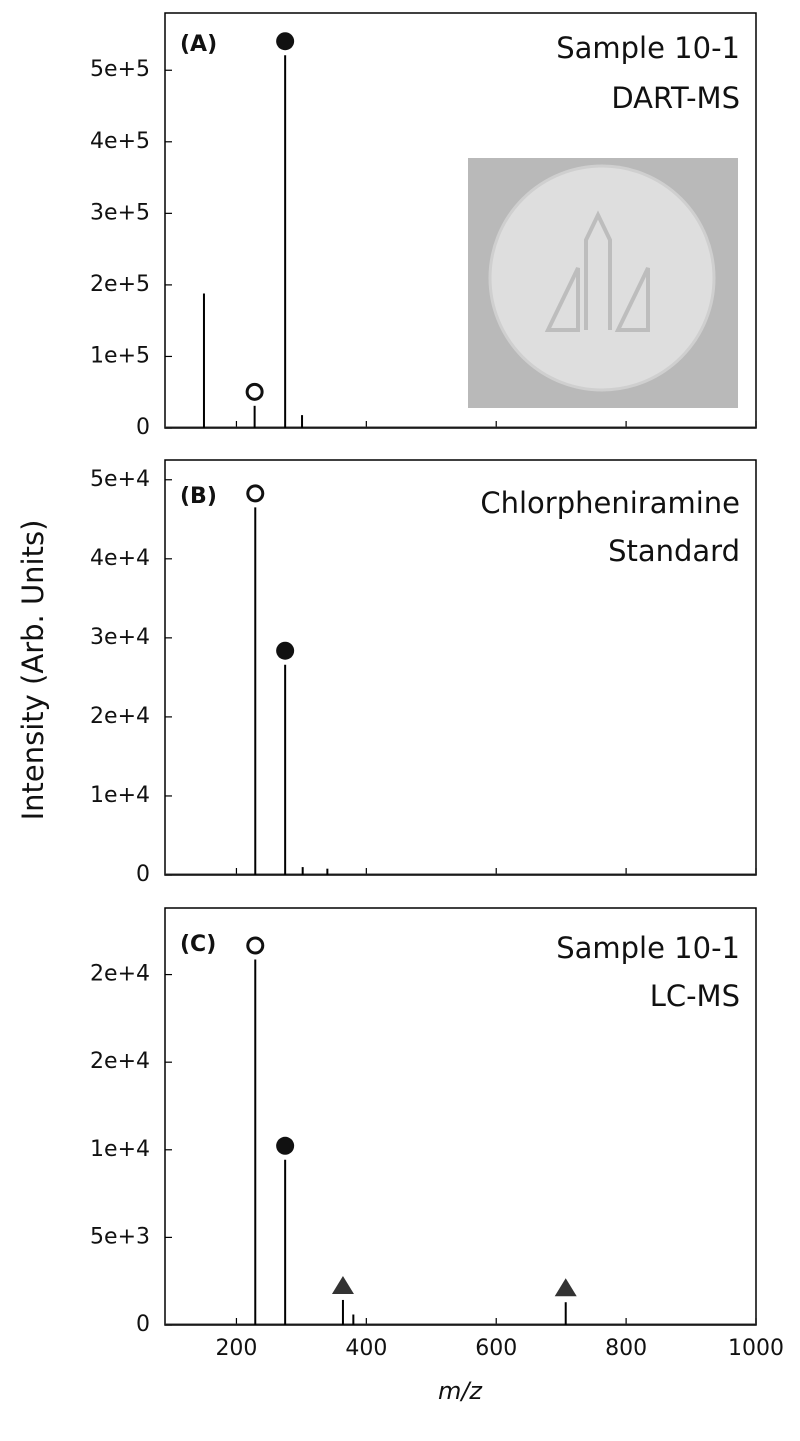  I want to click on x-tick-label: 800, so click(626, 1348).